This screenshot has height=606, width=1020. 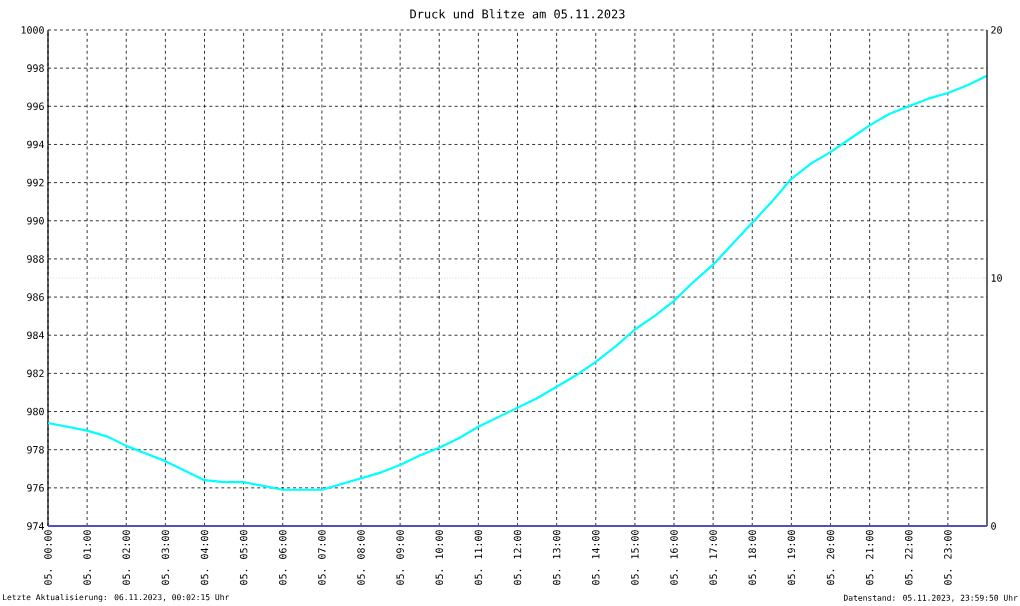 I want to click on y-tick-label: 974, so click(x=36, y=526).